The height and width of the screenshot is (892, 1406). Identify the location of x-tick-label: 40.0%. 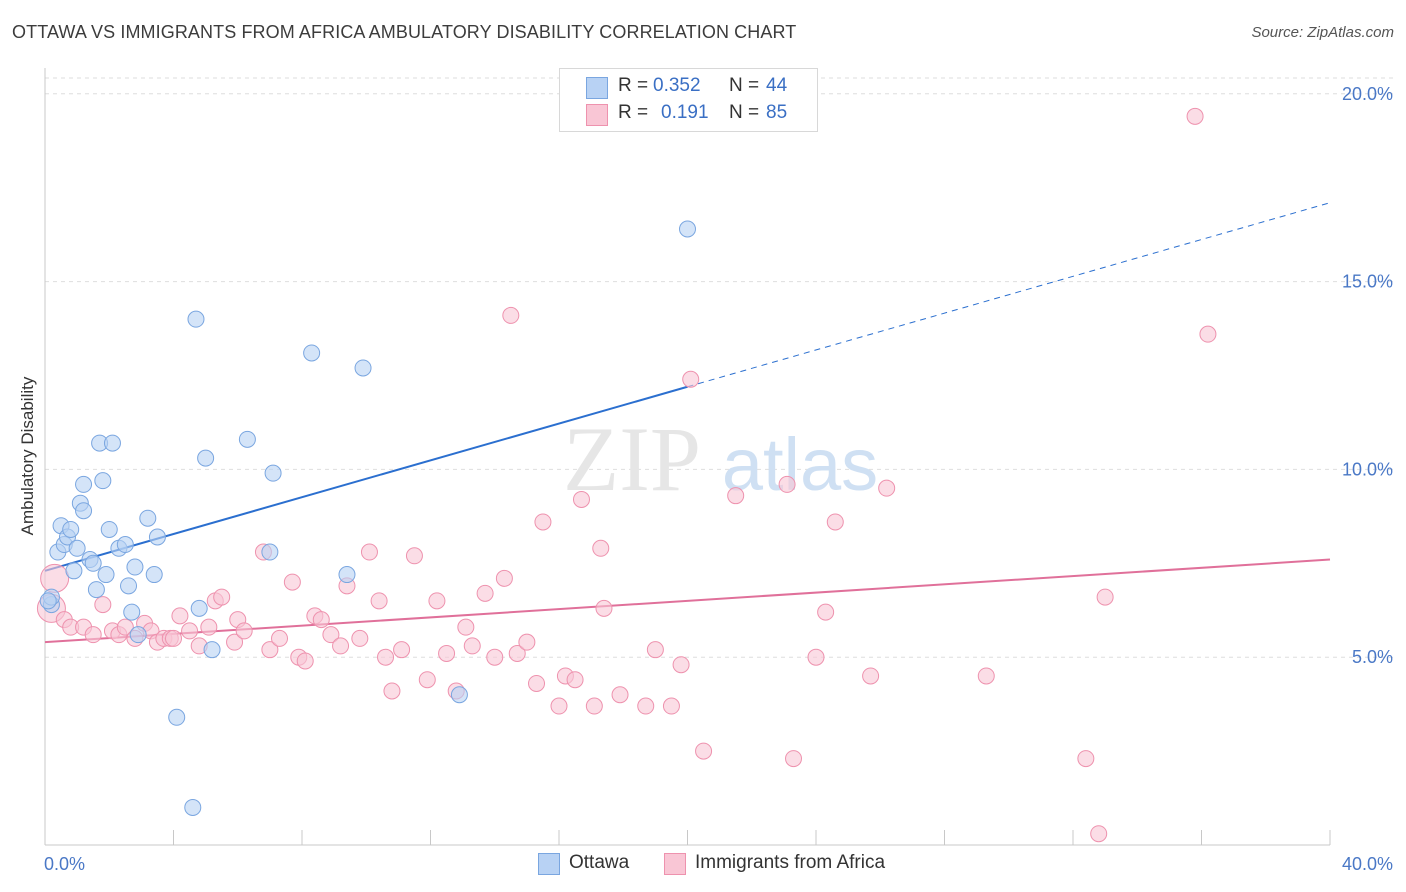
(1367, 864).